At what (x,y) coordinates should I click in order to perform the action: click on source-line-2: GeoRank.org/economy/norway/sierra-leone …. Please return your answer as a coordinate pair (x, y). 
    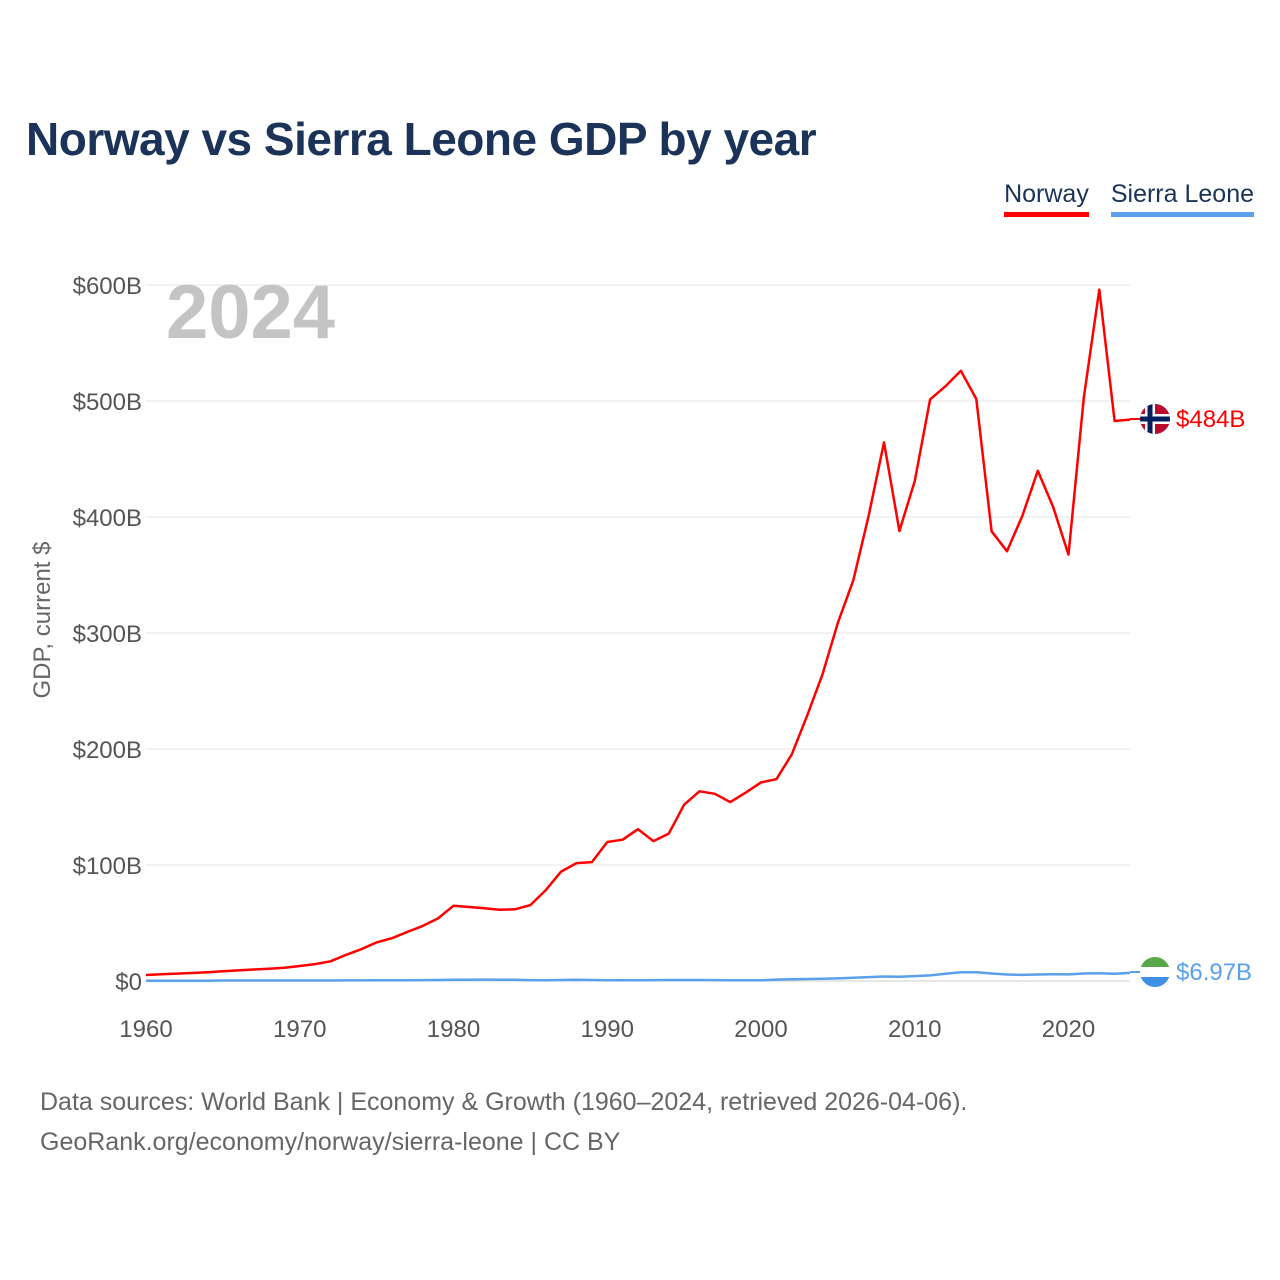
    Looking at the image, I should click on (330, 1142).